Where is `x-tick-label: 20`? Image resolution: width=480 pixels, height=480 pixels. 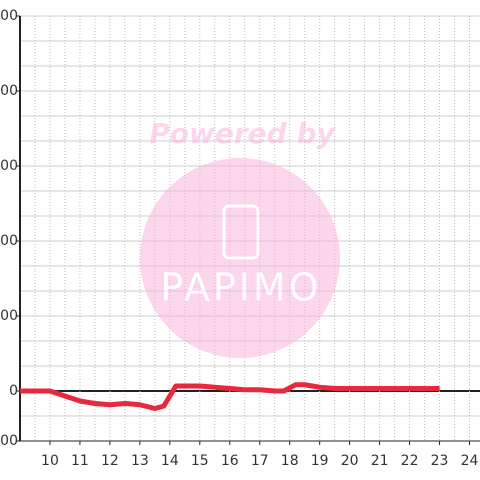
x-tick-label: 20 is located at coordinates (350, 461).